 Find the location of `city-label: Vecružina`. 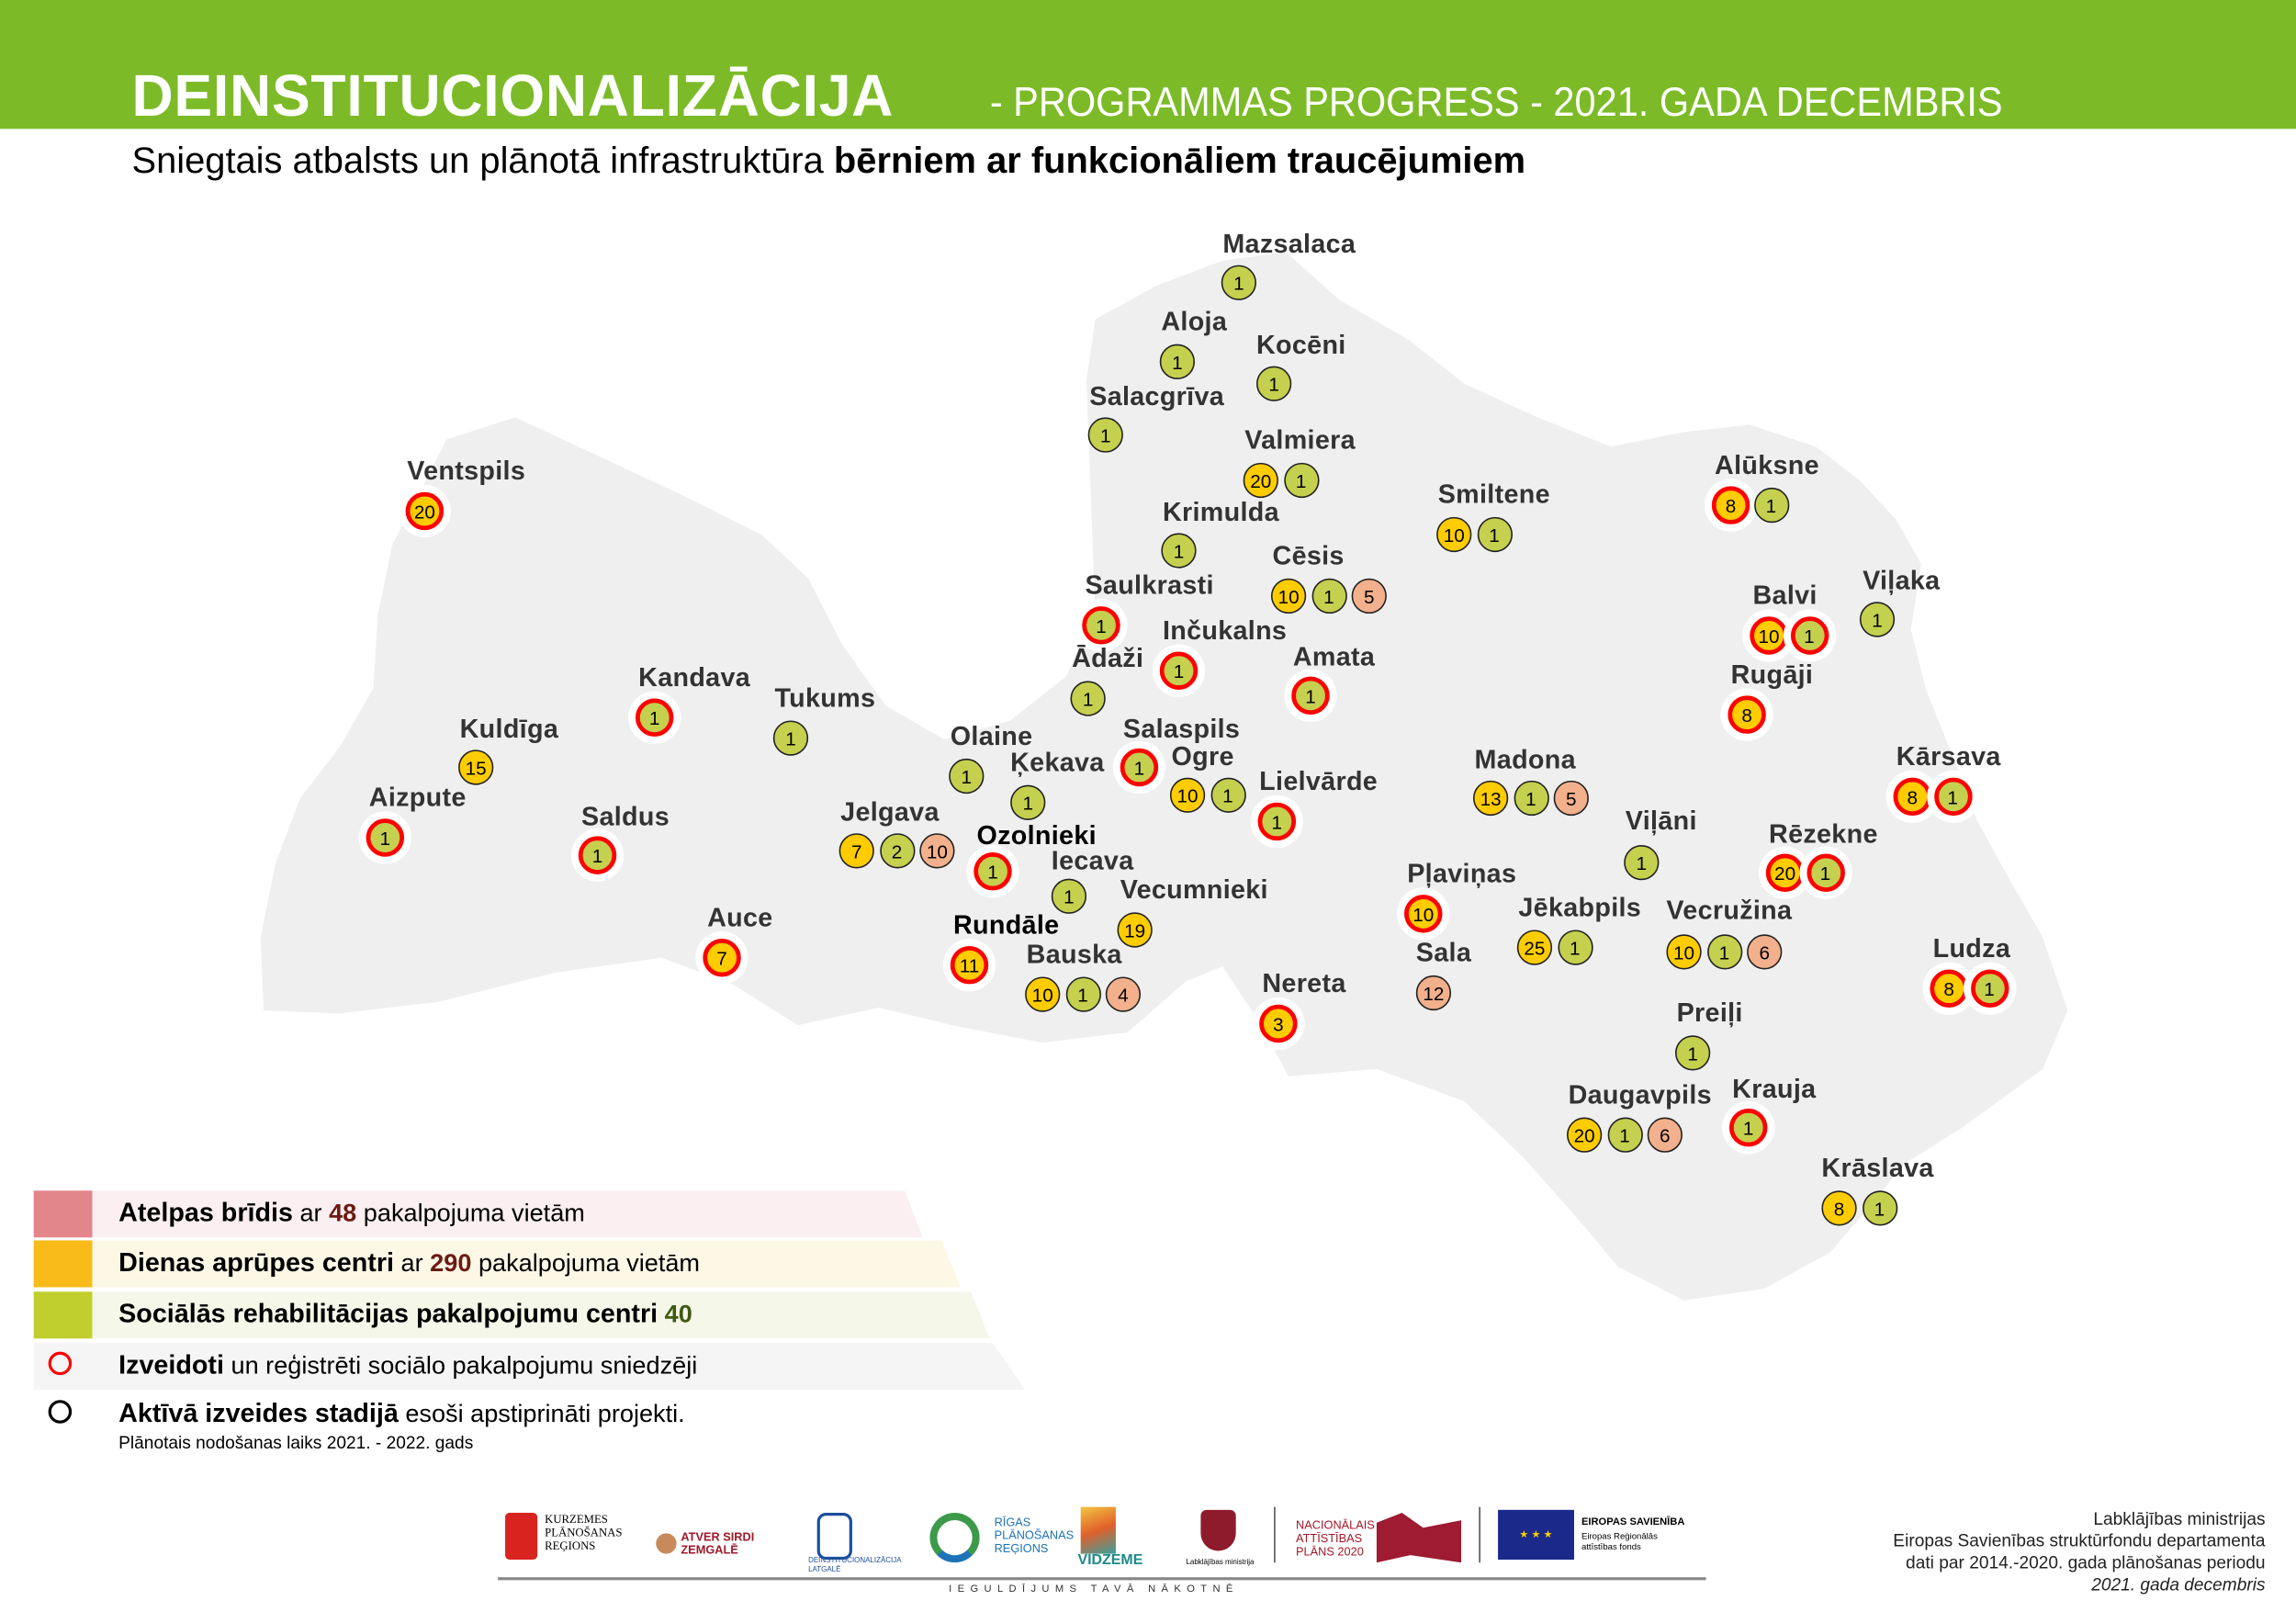

city-label: Vecružina is located at coordinates (1730, 910).